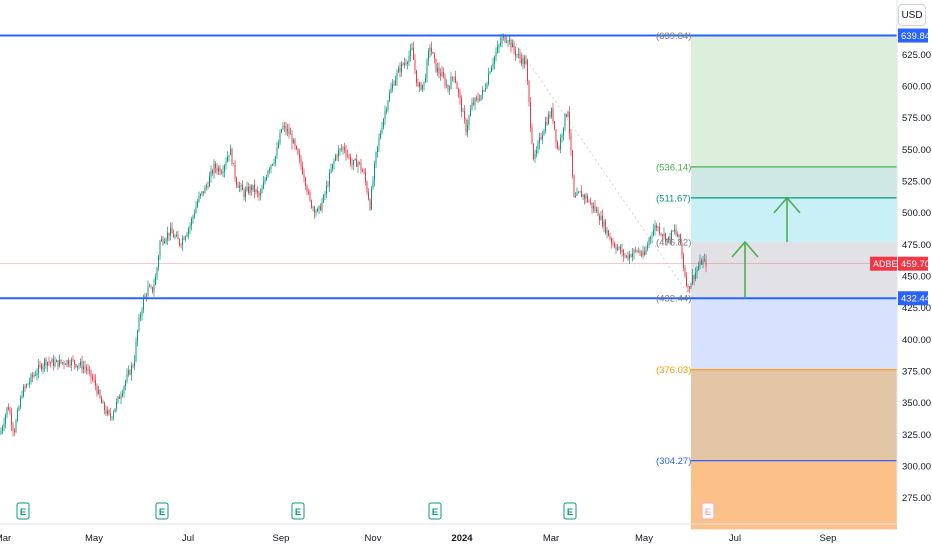 This screenshot has height=550, width=932. I want to click on time-tick-label: Mar, so click(551, 538).